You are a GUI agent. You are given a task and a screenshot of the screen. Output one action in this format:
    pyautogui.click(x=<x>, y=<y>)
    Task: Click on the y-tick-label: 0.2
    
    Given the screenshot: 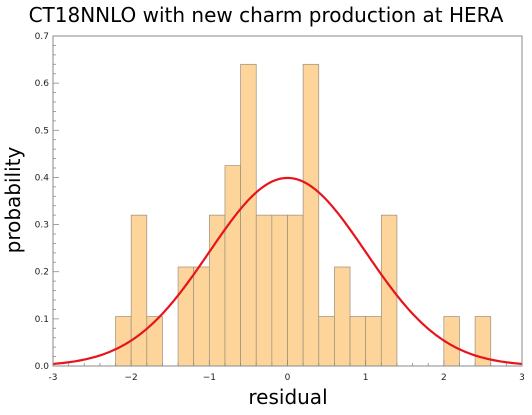 What is the action you would take?
    pyautogui.click(x=42, y=273)
    